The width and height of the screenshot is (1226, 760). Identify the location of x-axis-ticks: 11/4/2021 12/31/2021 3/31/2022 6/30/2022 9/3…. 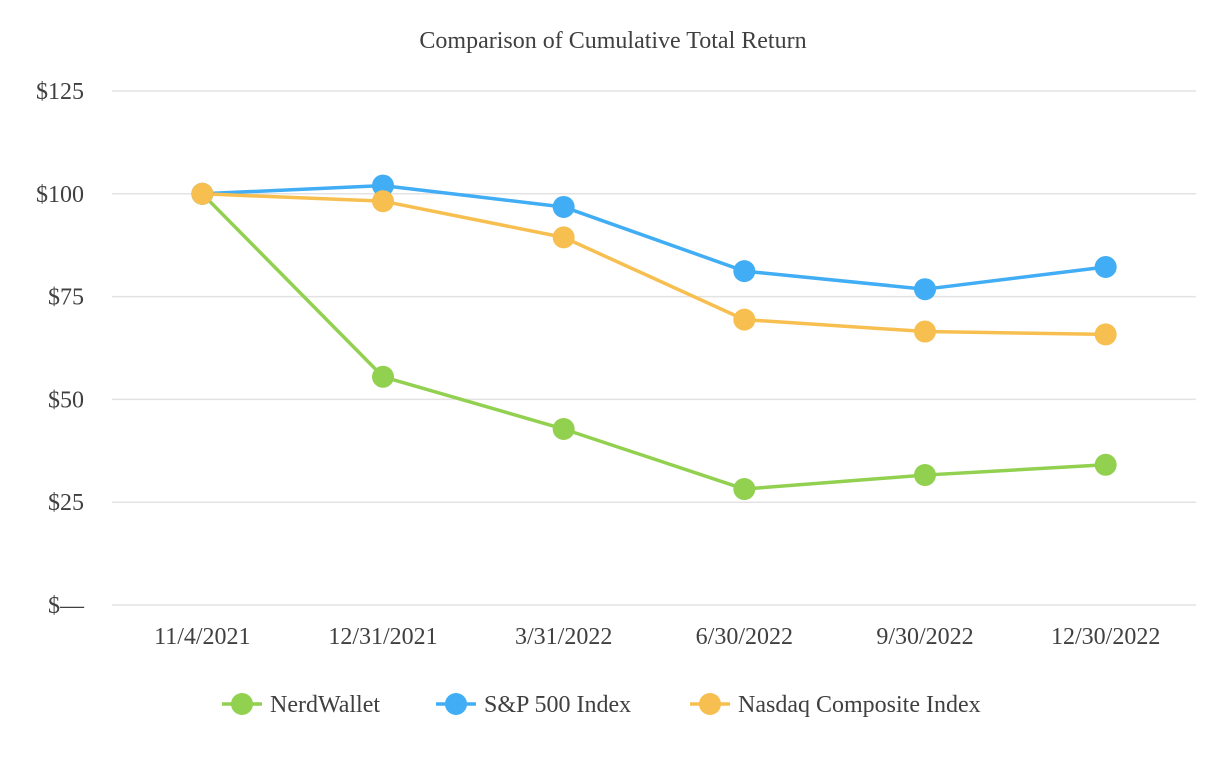
(657, 637).